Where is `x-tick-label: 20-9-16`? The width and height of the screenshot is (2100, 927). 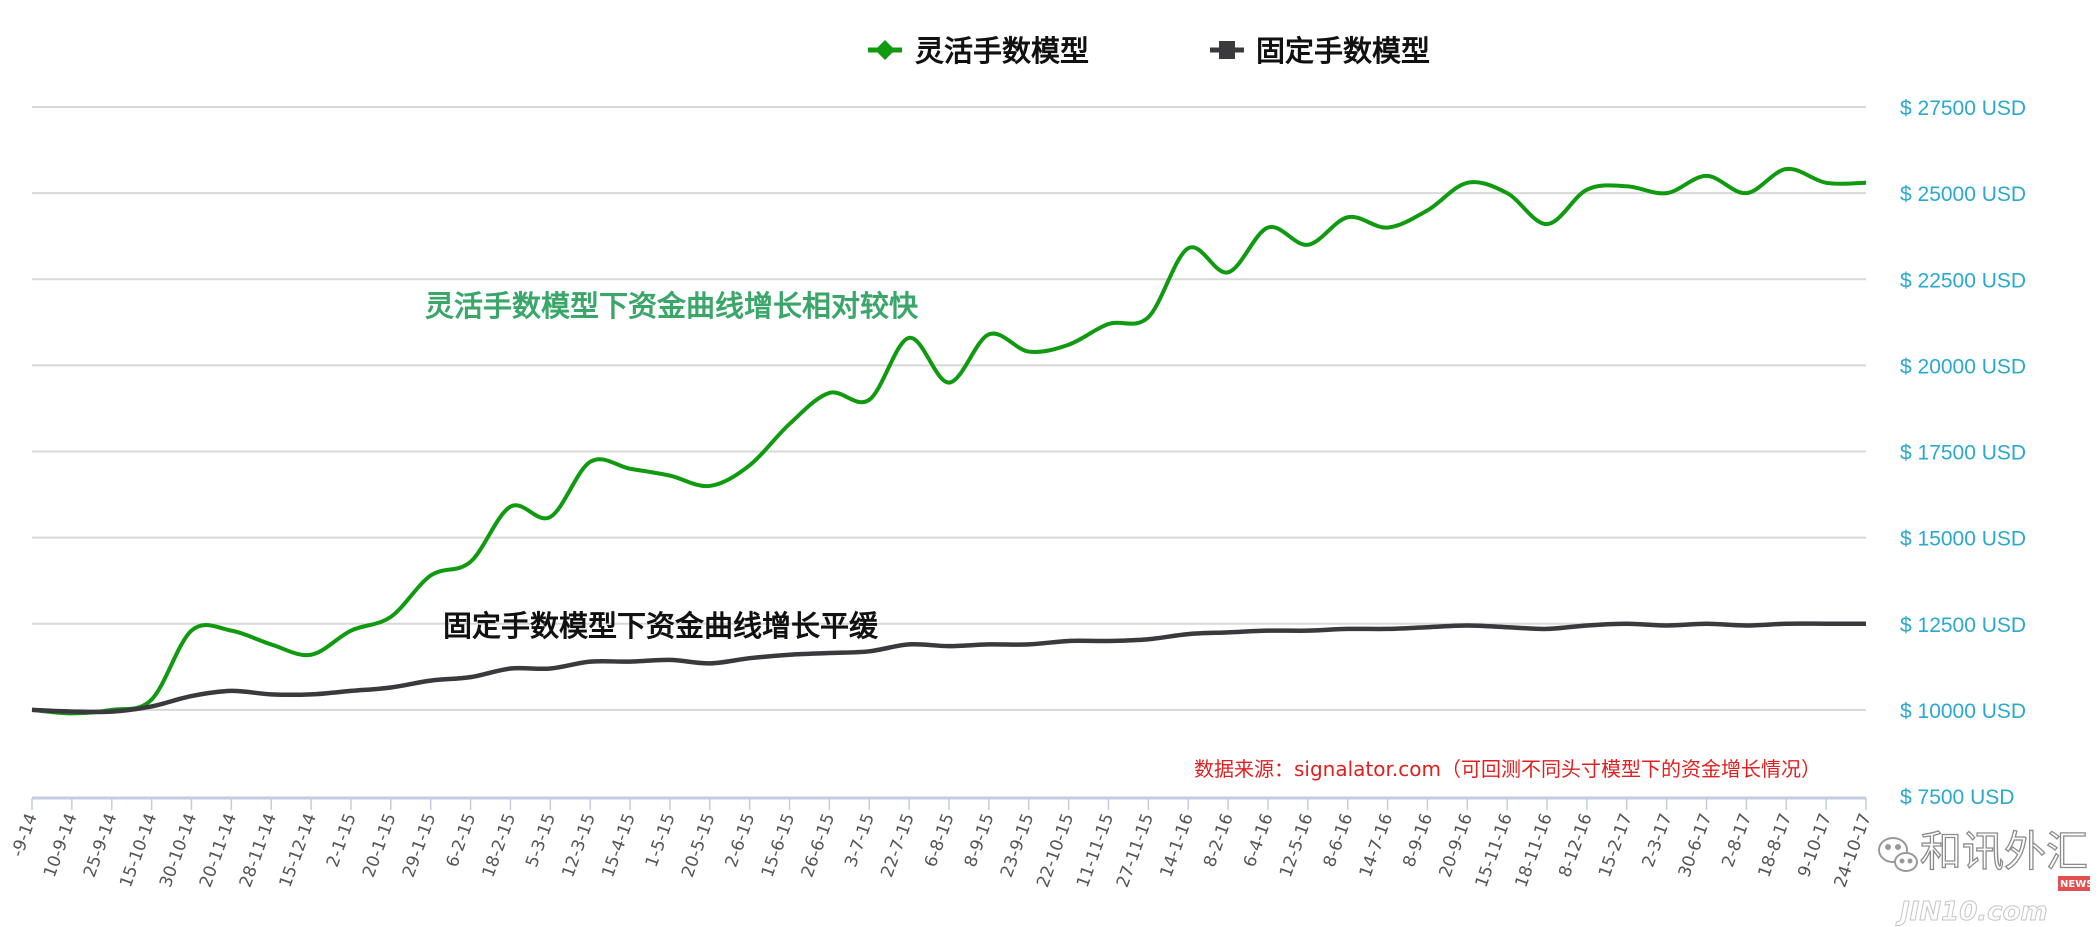 x-tick-label: 20-9-16 is located at coordinates (1456, 845).